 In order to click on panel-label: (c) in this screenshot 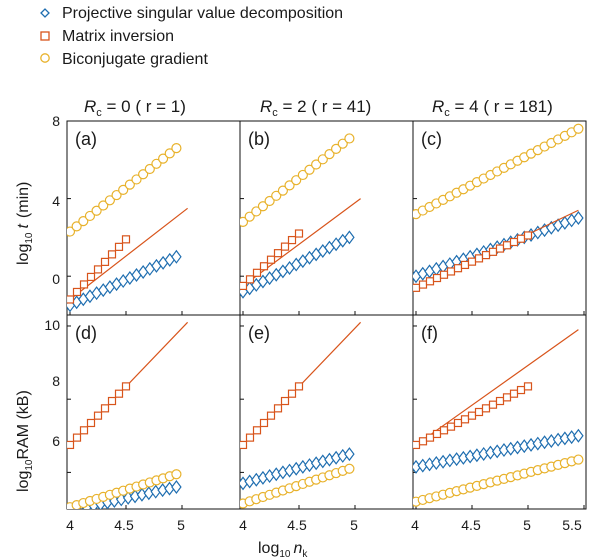, I will do `click(431, 139)`.